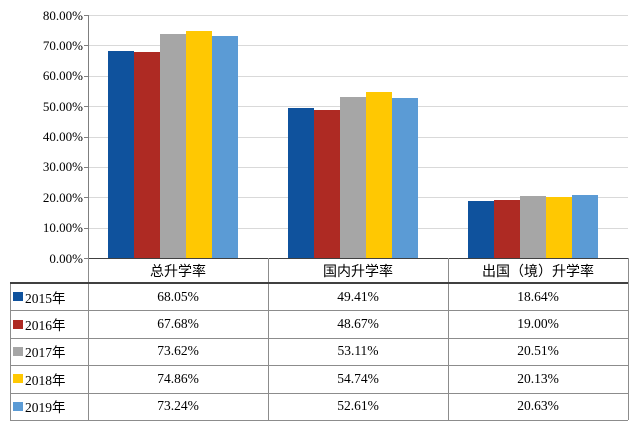 The width and height of the screenshot is (640, 421). I want to click on value-cell: 67.68%, so click(178, 324).